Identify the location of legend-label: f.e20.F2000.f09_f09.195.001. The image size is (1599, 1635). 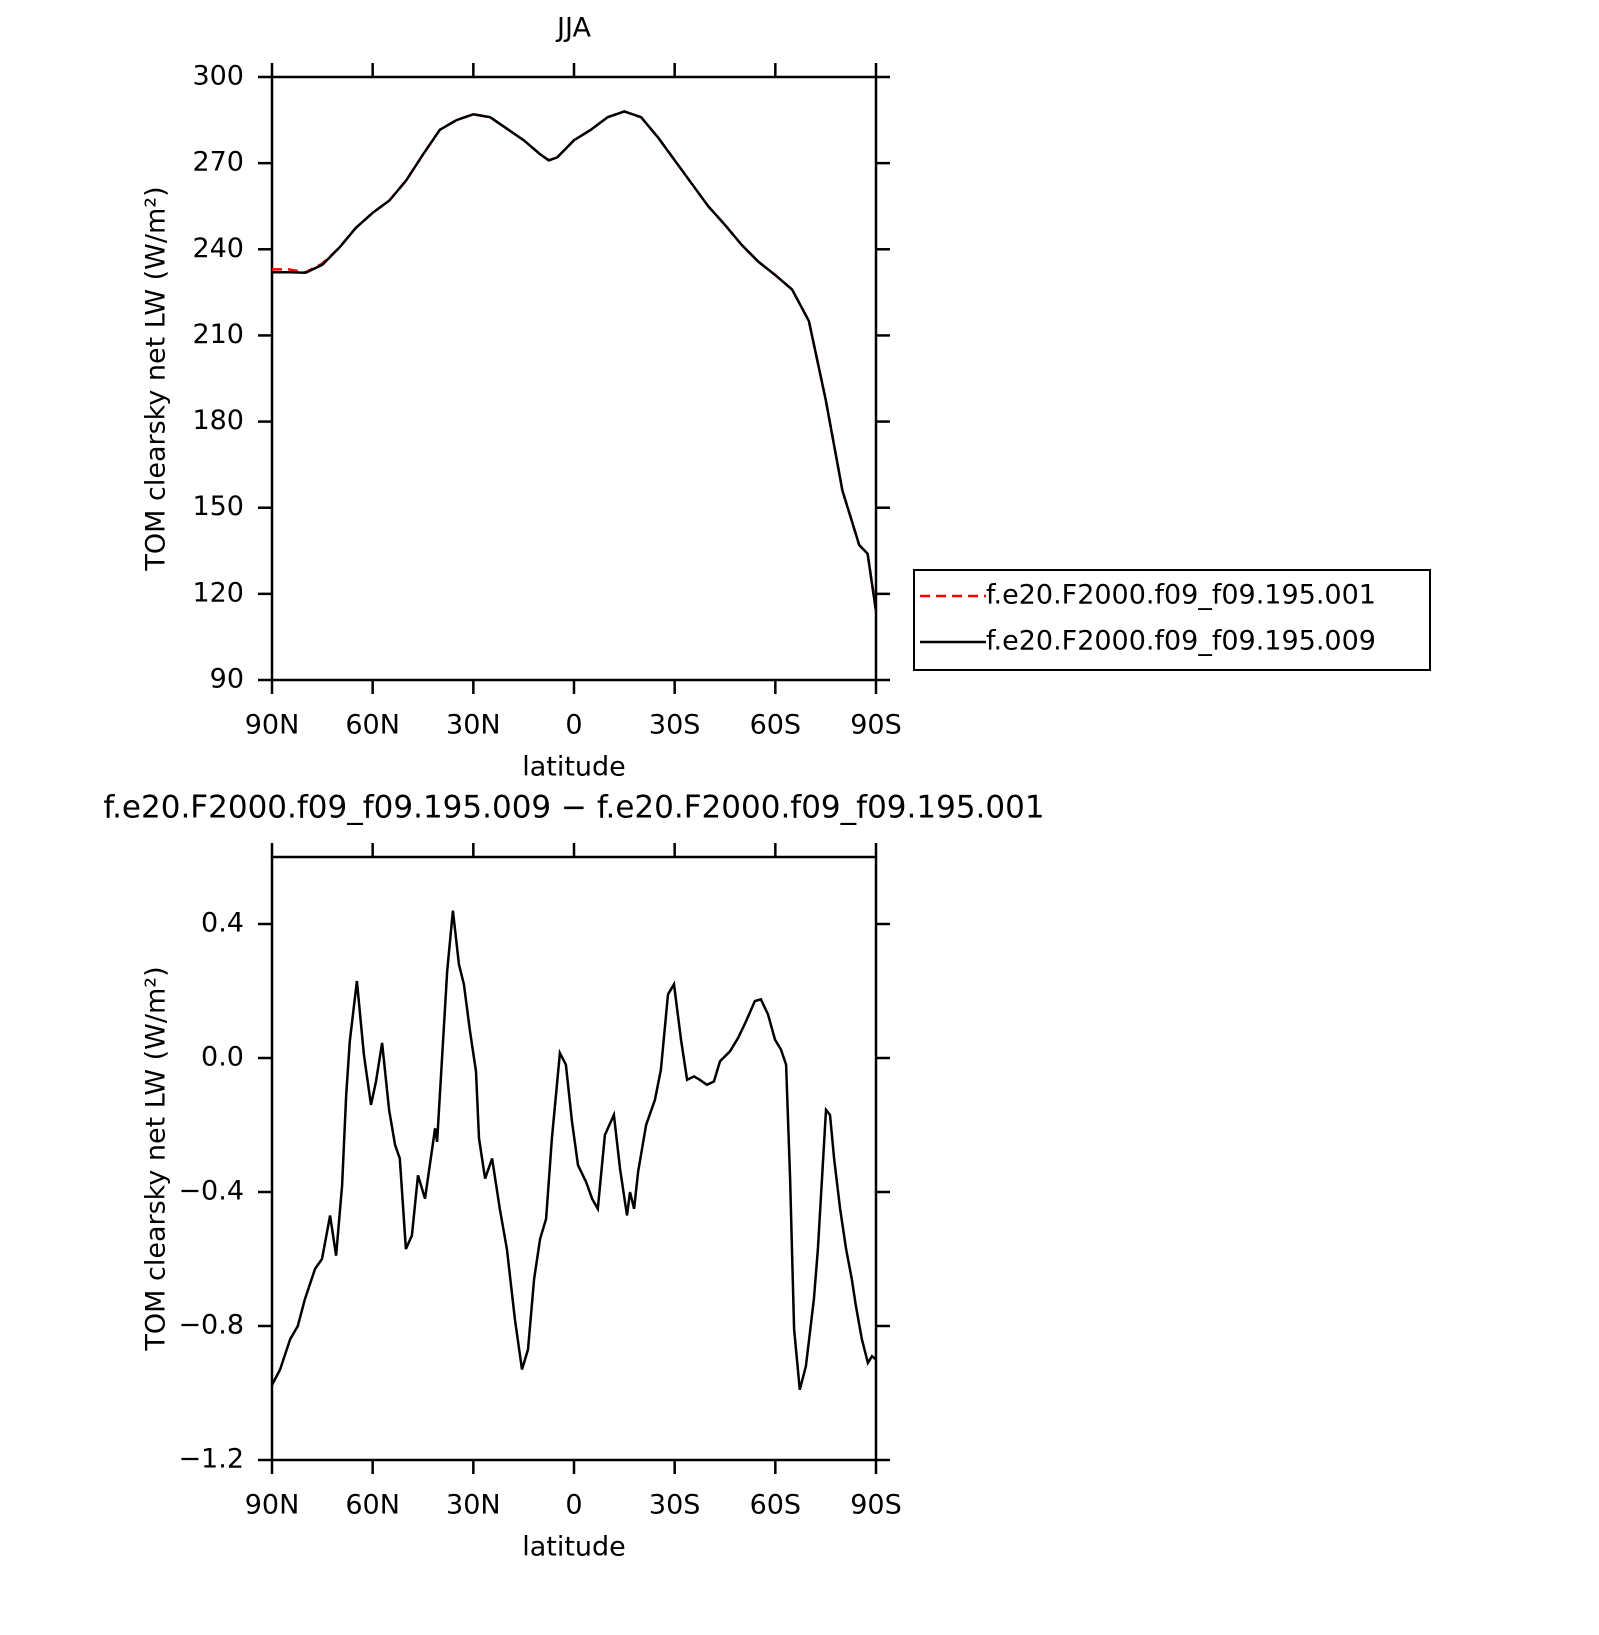
(1181, 595).